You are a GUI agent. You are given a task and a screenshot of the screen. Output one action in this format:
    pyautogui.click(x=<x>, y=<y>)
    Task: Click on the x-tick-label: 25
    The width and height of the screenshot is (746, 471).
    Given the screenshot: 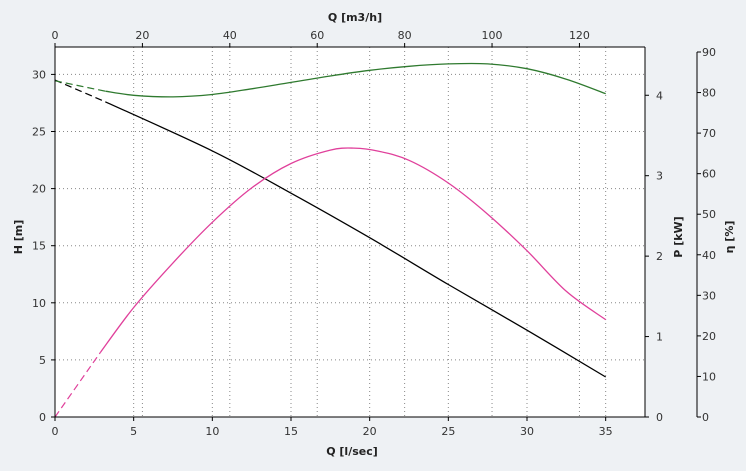 What is the action you would take?
    pyautogui.click(x=448, y=431)
    